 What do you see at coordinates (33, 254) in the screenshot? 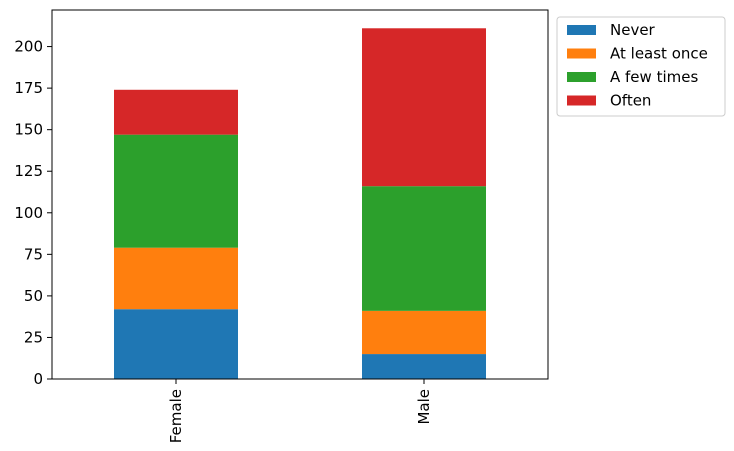
I see `y-tick-label: 75` at bounding box center [33, 254].